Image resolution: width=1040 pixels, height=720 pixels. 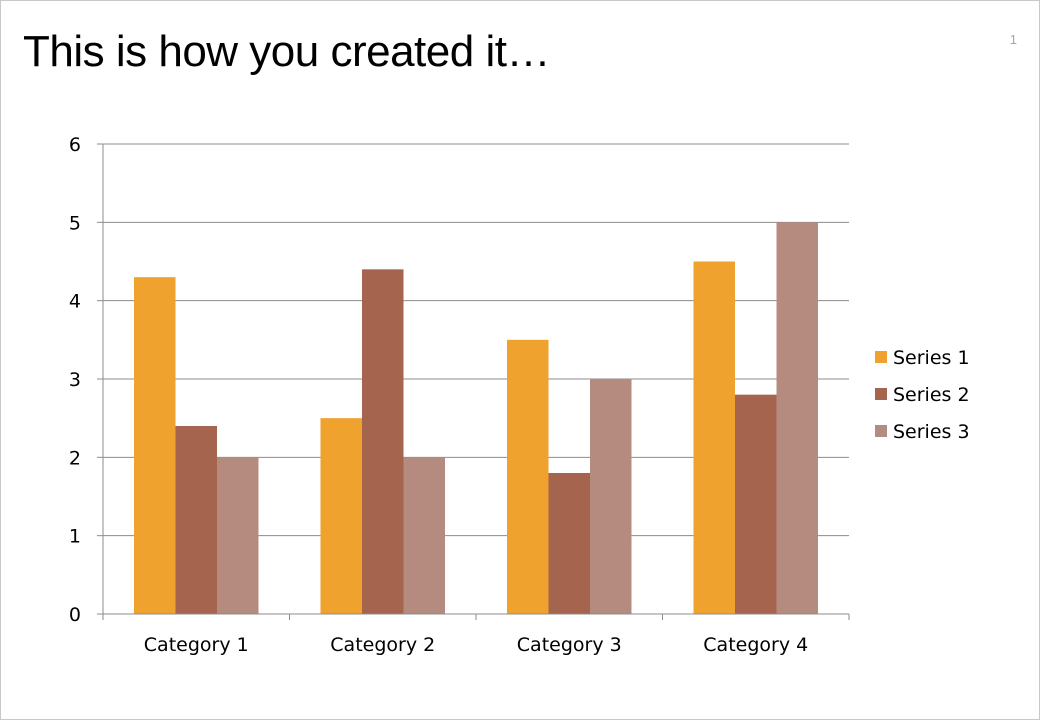 What do you see at coordinates (75, 145) in the screenshot?
I see `y-tick-label-6: 6` at bounding box center [75, 145].